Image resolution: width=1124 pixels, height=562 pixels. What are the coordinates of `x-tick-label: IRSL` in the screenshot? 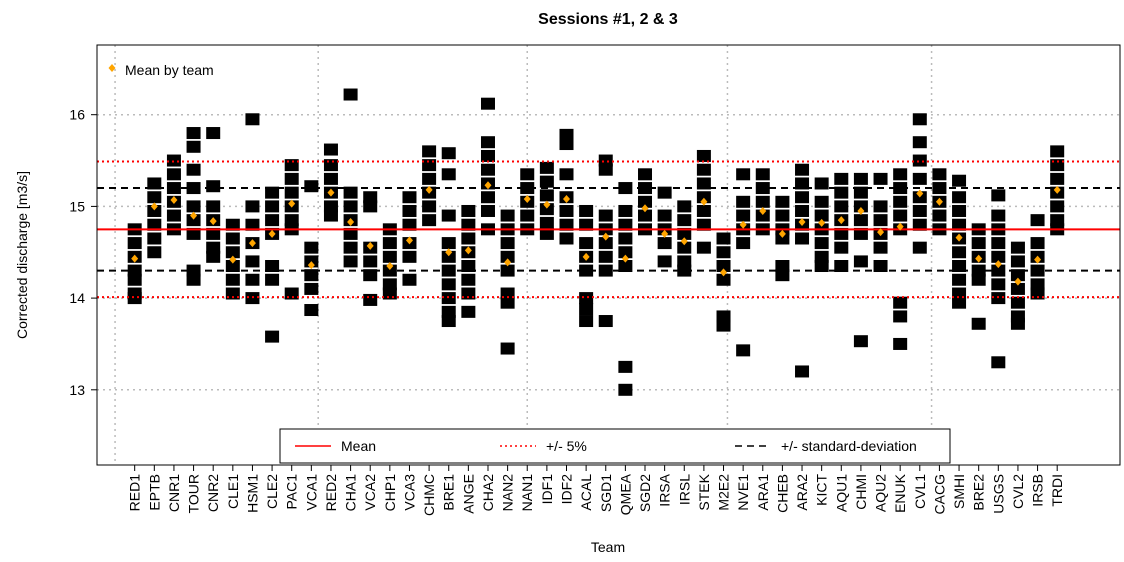 It's located at (684, 489).